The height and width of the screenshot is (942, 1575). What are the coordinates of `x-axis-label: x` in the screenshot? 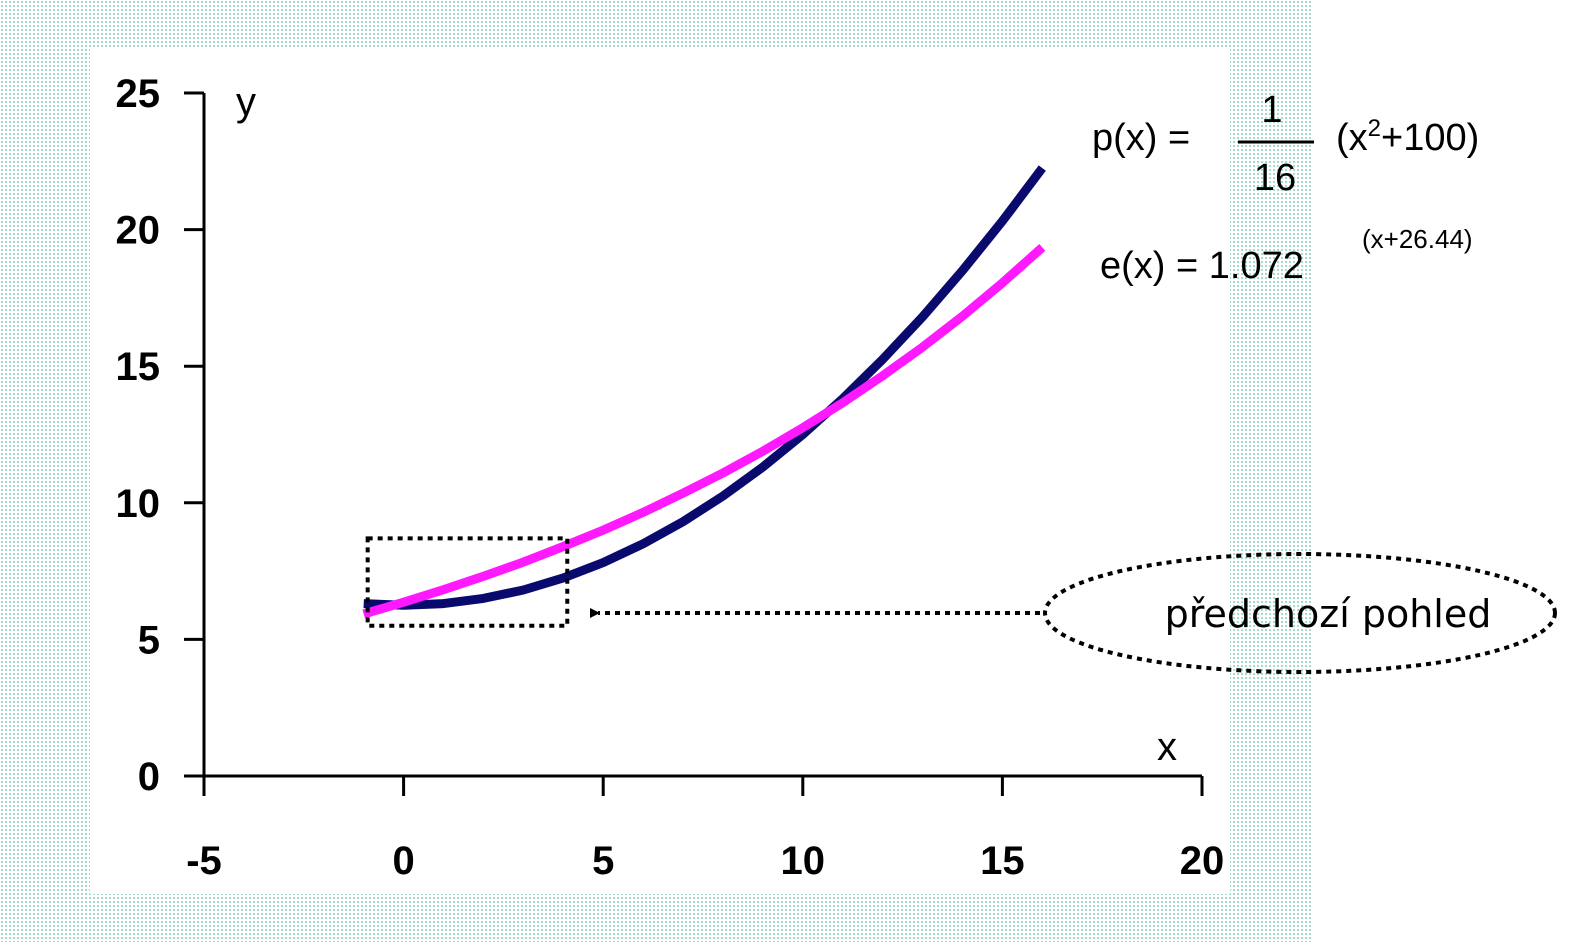 It's located at (1167, 747).